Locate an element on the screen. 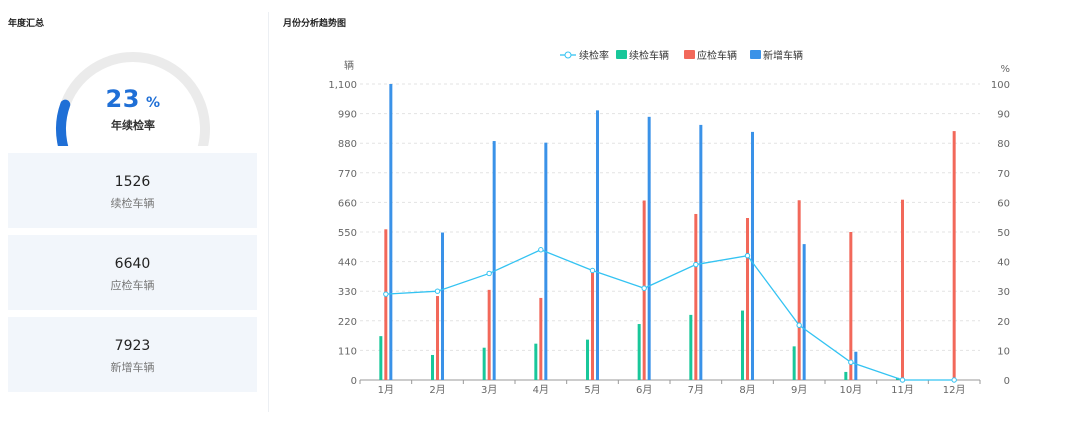 The height and width of the screenshot is (423, 1080). trend-chart-title: 月份分析趋势图 is located at coordinates (315, 24).